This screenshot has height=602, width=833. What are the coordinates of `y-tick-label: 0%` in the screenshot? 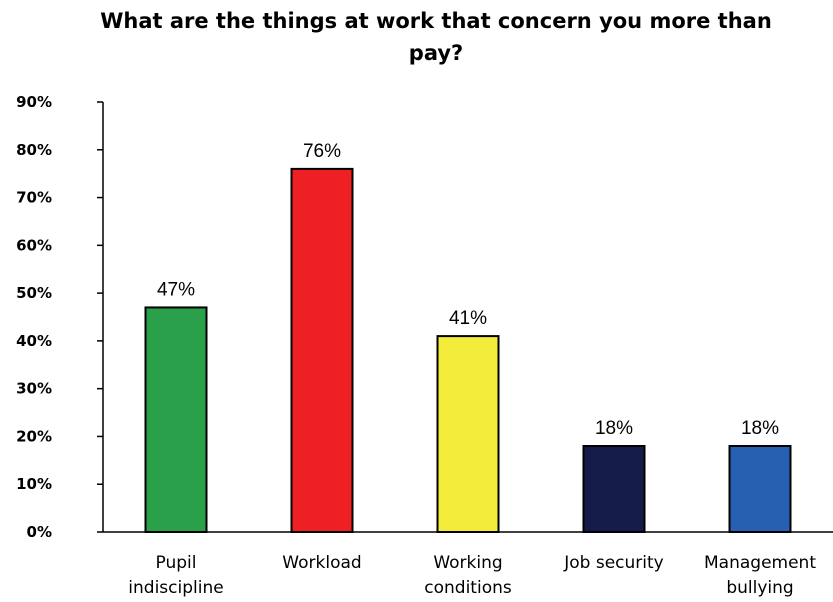 It's located at (39, 532).